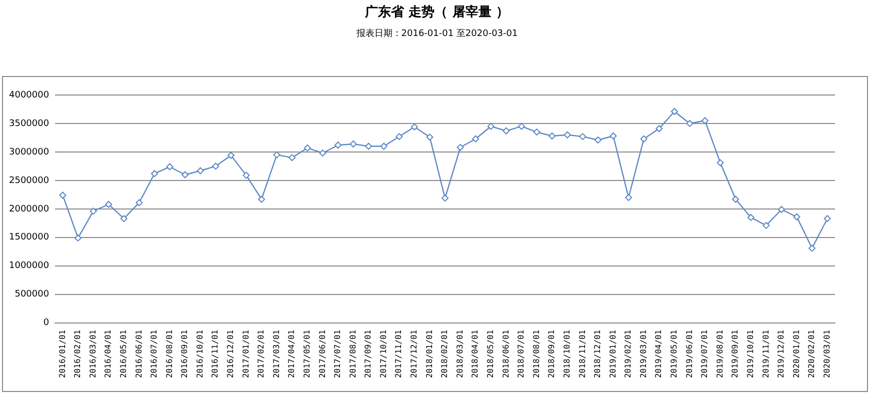 The width and height of the screenshot is (874, 394). Describe the element at coordinates (62, 354) in the screenshot. I see `x-tick-label: 2016/01/01` at that location.